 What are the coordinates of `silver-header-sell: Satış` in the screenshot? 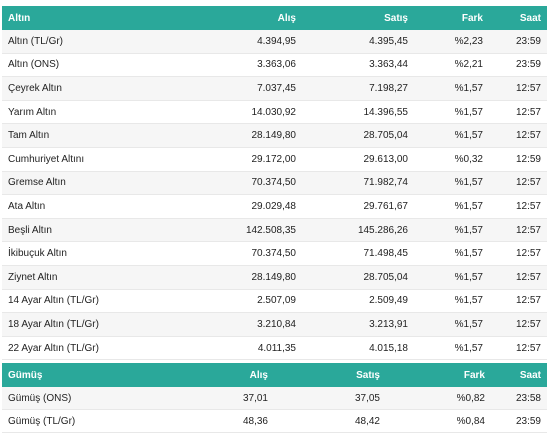 It's located at (330, 375).